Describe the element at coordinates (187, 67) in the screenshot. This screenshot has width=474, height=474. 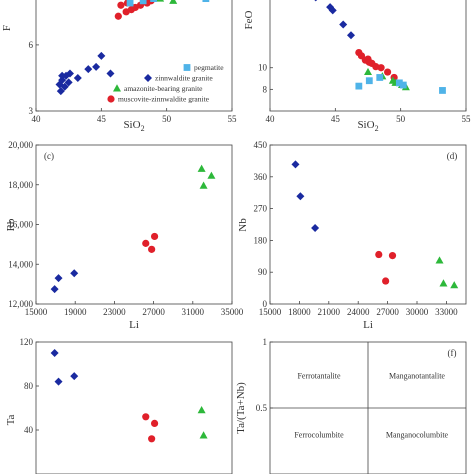
I see `legend-marker-pegmatite` at that location.